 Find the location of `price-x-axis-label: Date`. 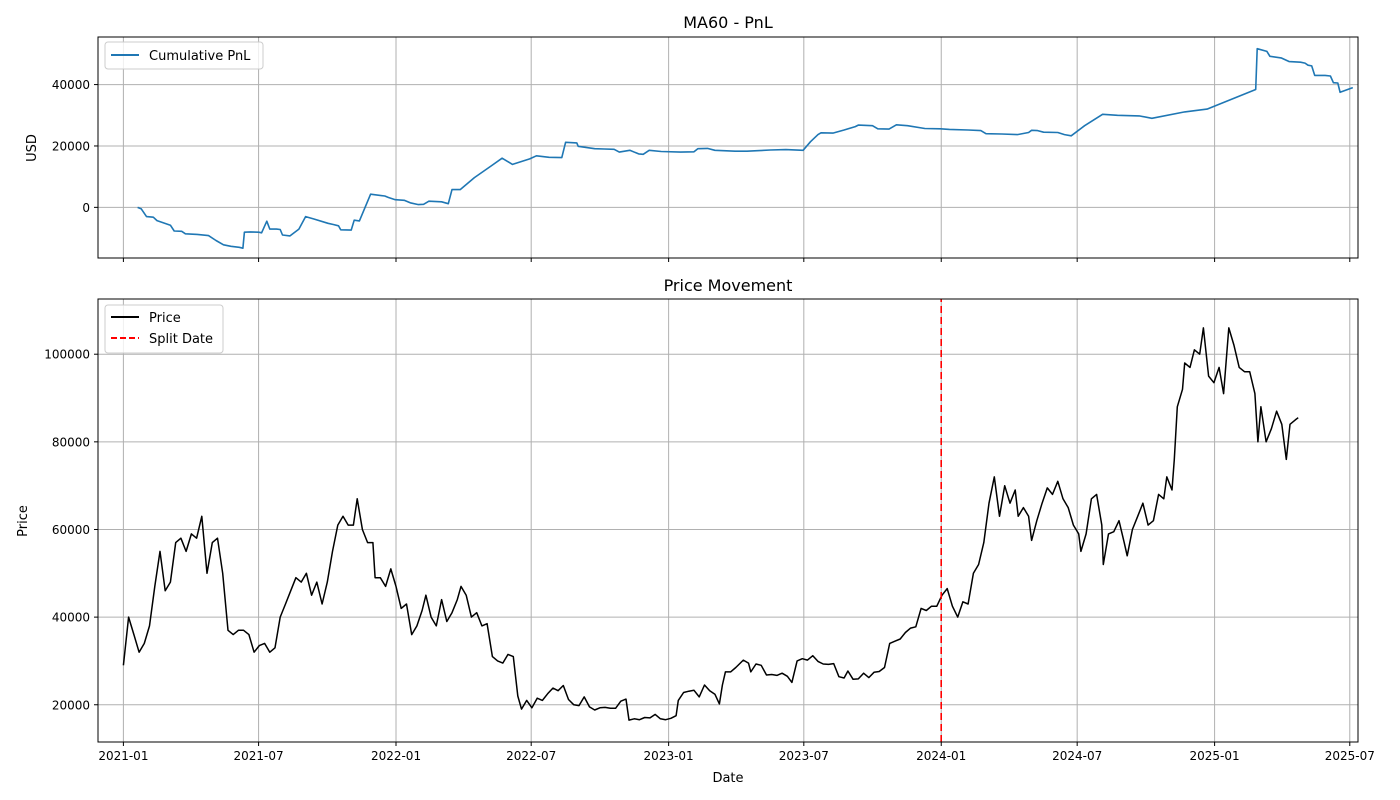

price-x-axis-label: Date is located at coordinates (727, 778).